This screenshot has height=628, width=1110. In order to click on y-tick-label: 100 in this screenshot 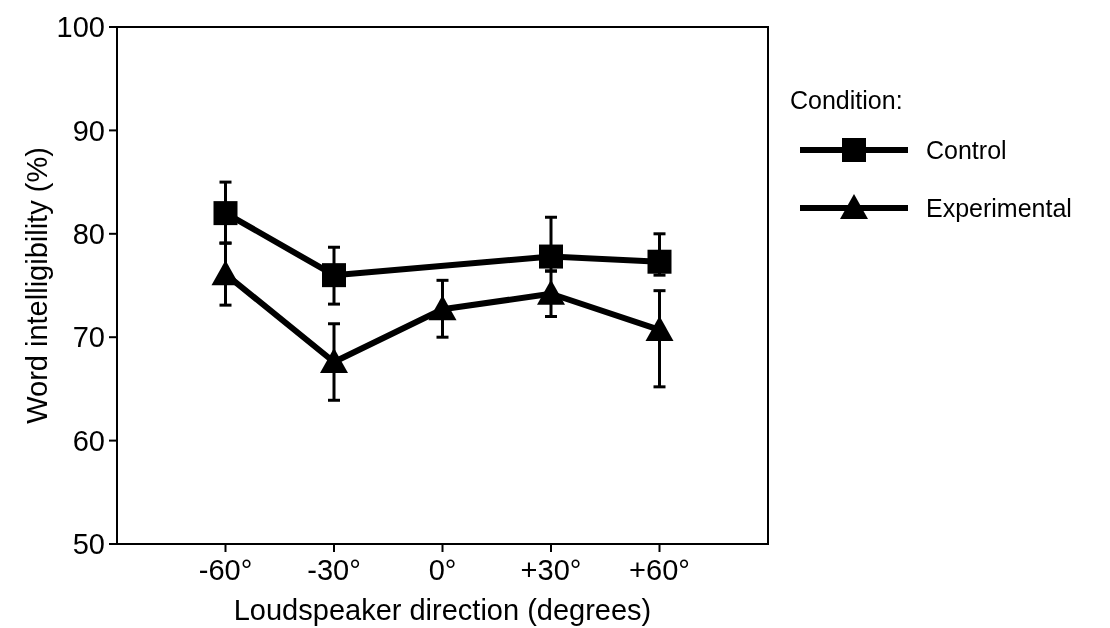, I will do `click(80, 27)`.